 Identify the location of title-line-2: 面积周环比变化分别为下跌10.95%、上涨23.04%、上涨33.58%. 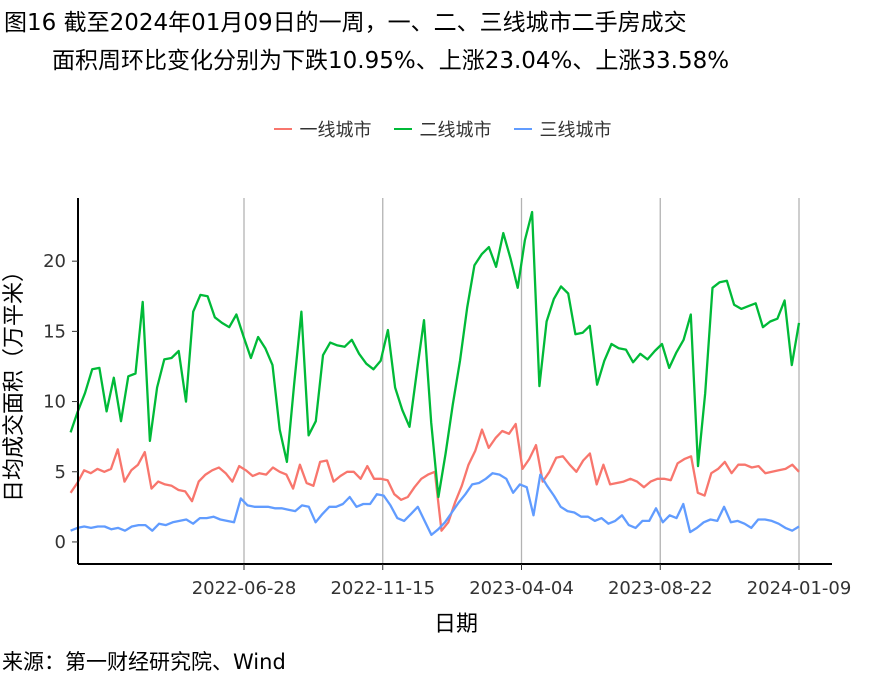
(391, 61).